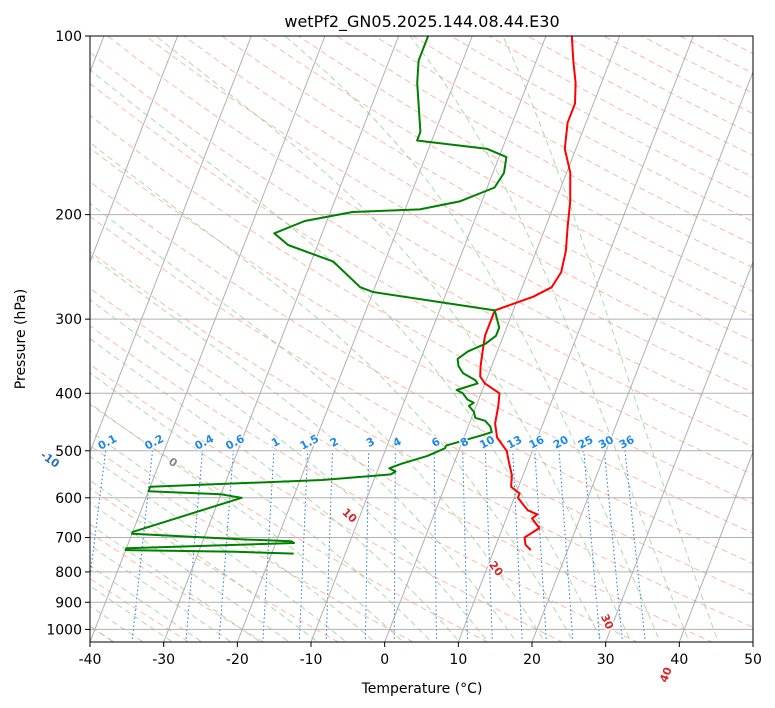  I want to click on y-tick-label: 500, so click(68, 452).